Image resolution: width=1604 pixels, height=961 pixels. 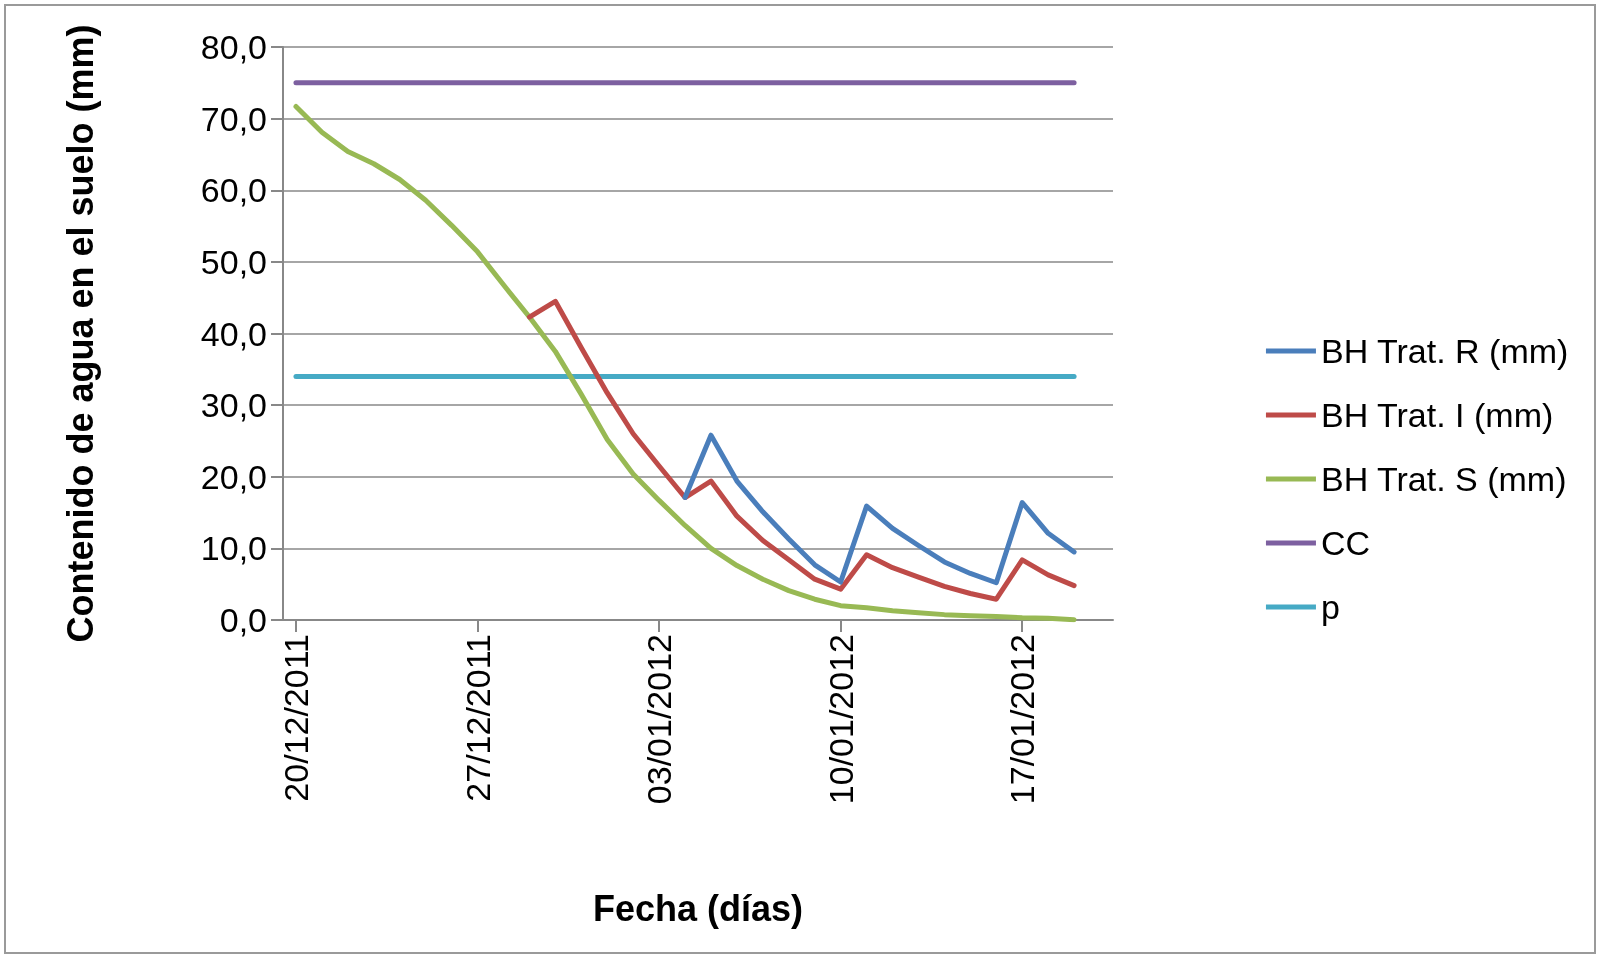 I want to click on y-tick-label: 60,0, so click(x=233, y=190).